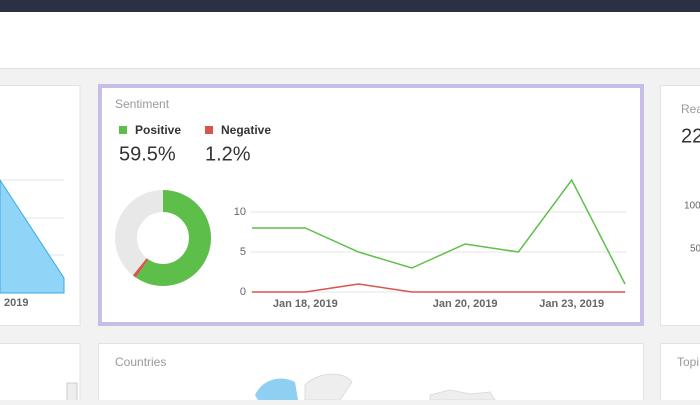 This screenshot has width=700, height=405. I want to click on kpi-value: 59.5%, so click(147, 154).